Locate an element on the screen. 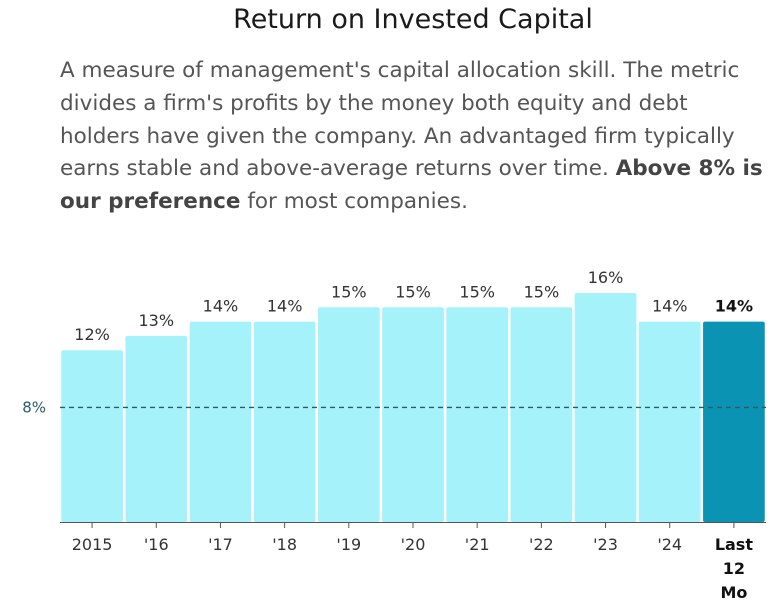 This screenshot has width=776, height=612. x-tick-label: '18 is located at coordinates (284, 544).